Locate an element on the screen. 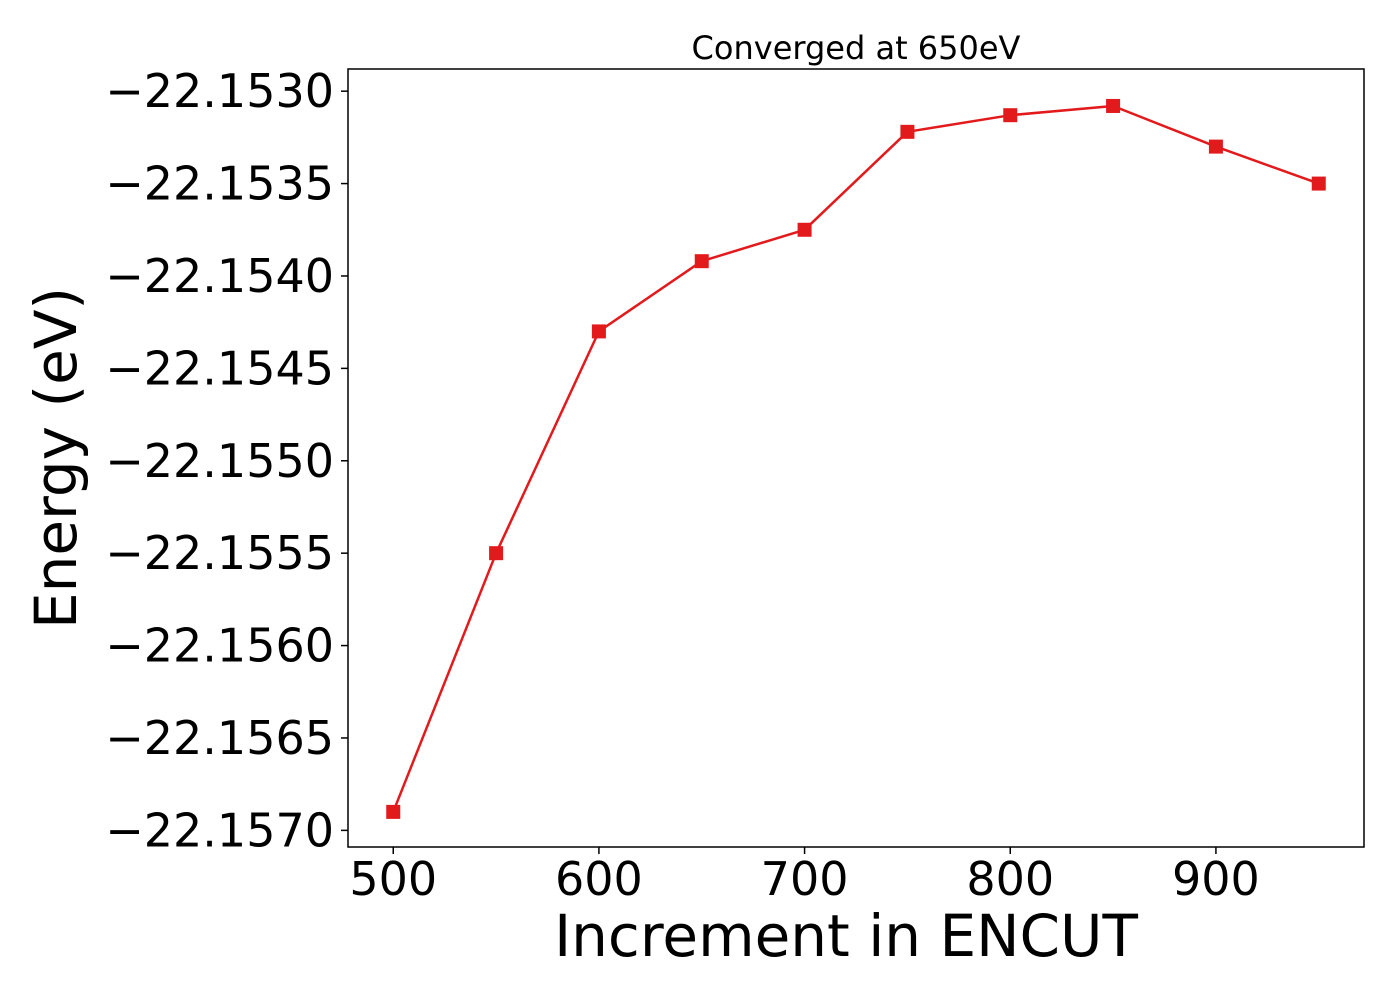 This screenshot has width=1400, height=1000. y-axis-label: Energy (eV) is located at coordinates (56, 458).